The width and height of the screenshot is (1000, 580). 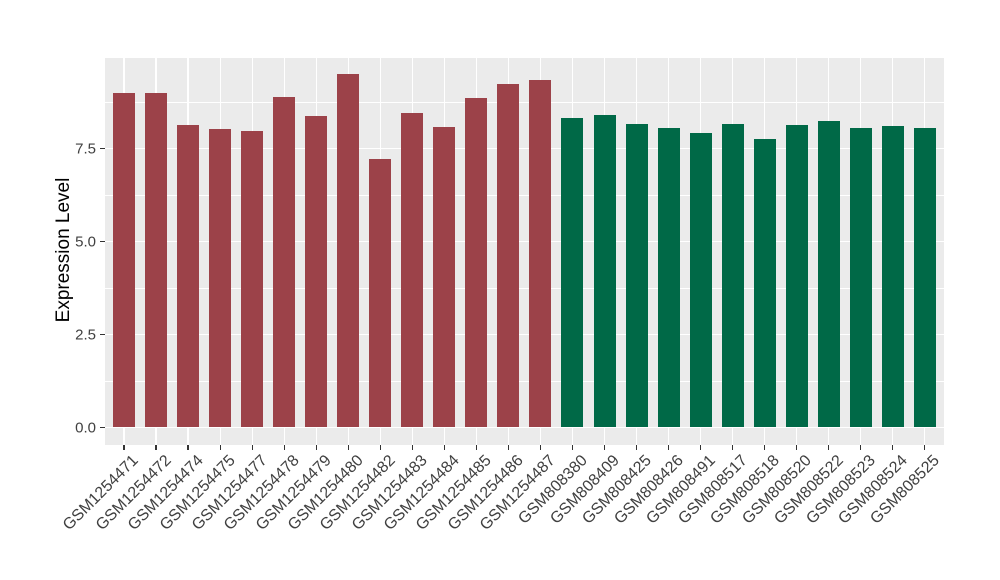 What do you see at coordinates (85, 241) in the screenshot?
I see `y-tick-label: 5.0` at bounding box center [85, 241].